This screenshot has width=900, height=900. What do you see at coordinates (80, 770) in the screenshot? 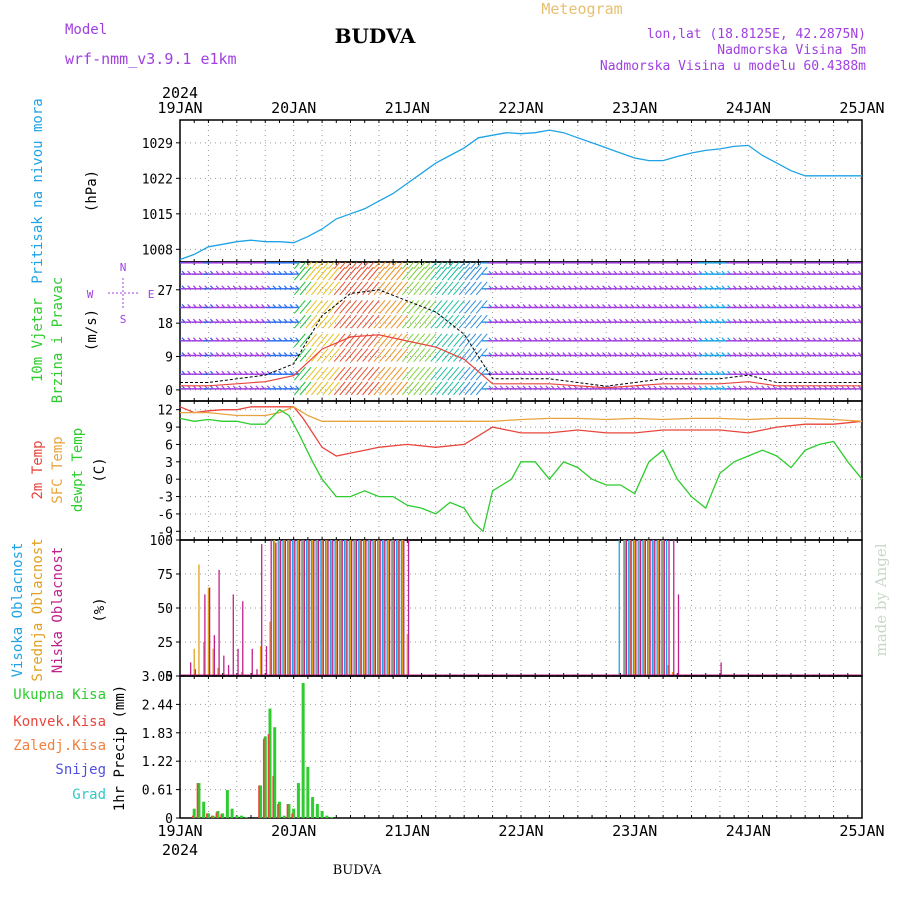
I see `precip-legend-item: Snijeg` at bounding box center [80, 770].